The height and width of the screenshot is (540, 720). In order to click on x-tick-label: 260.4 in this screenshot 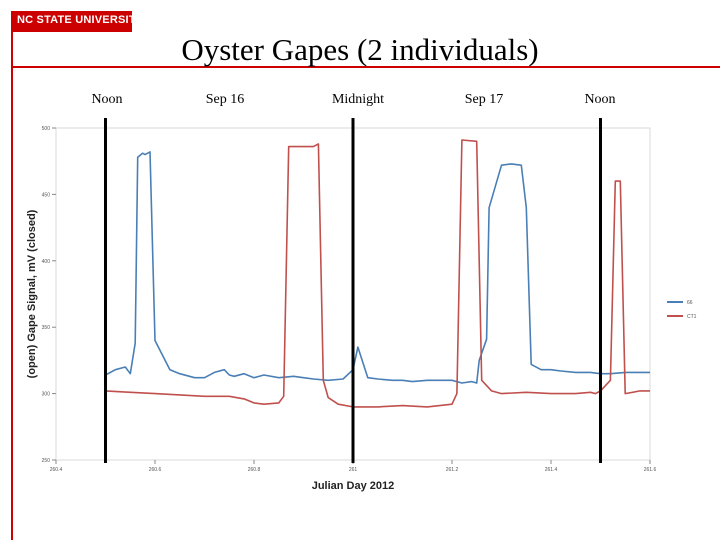, I will do `click(56, 470)`.